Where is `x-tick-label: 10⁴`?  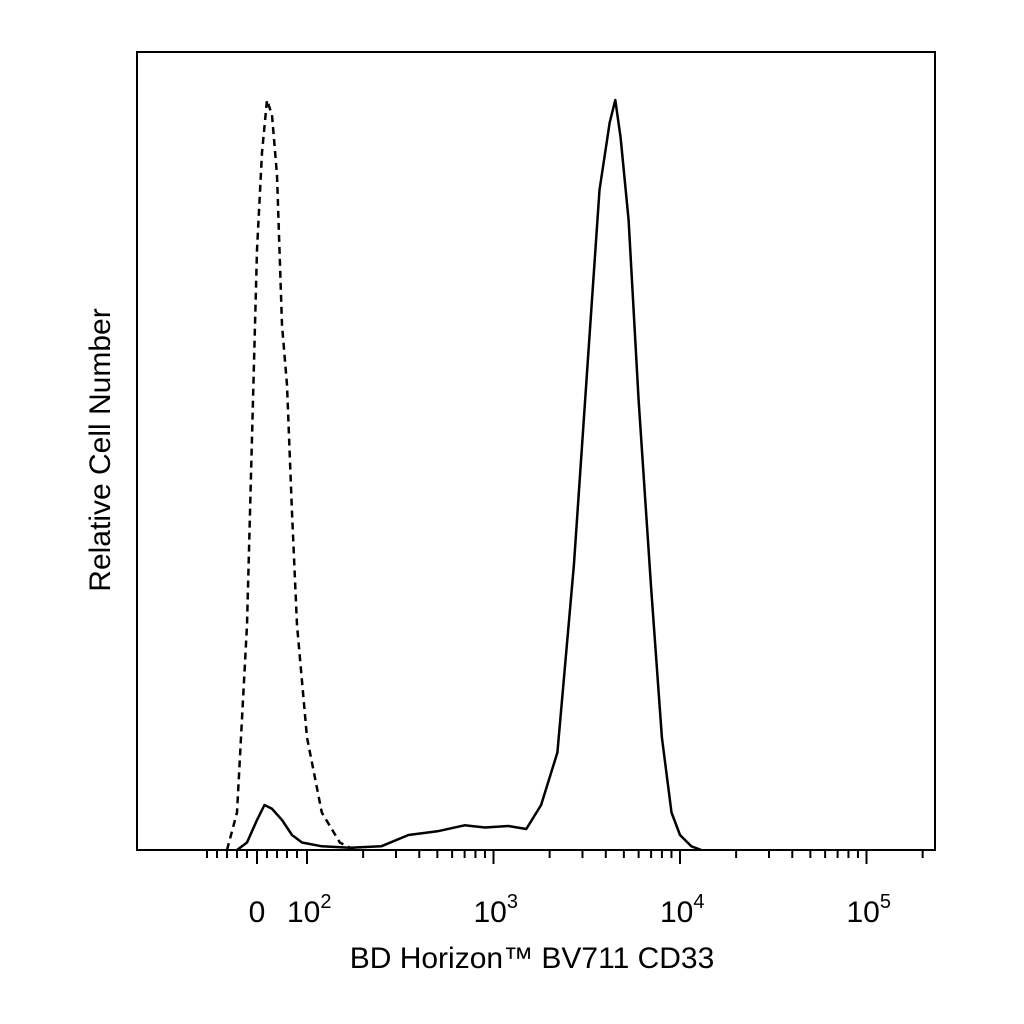 x-tick-label: 10⁴ is located at coordinates (682, 910).